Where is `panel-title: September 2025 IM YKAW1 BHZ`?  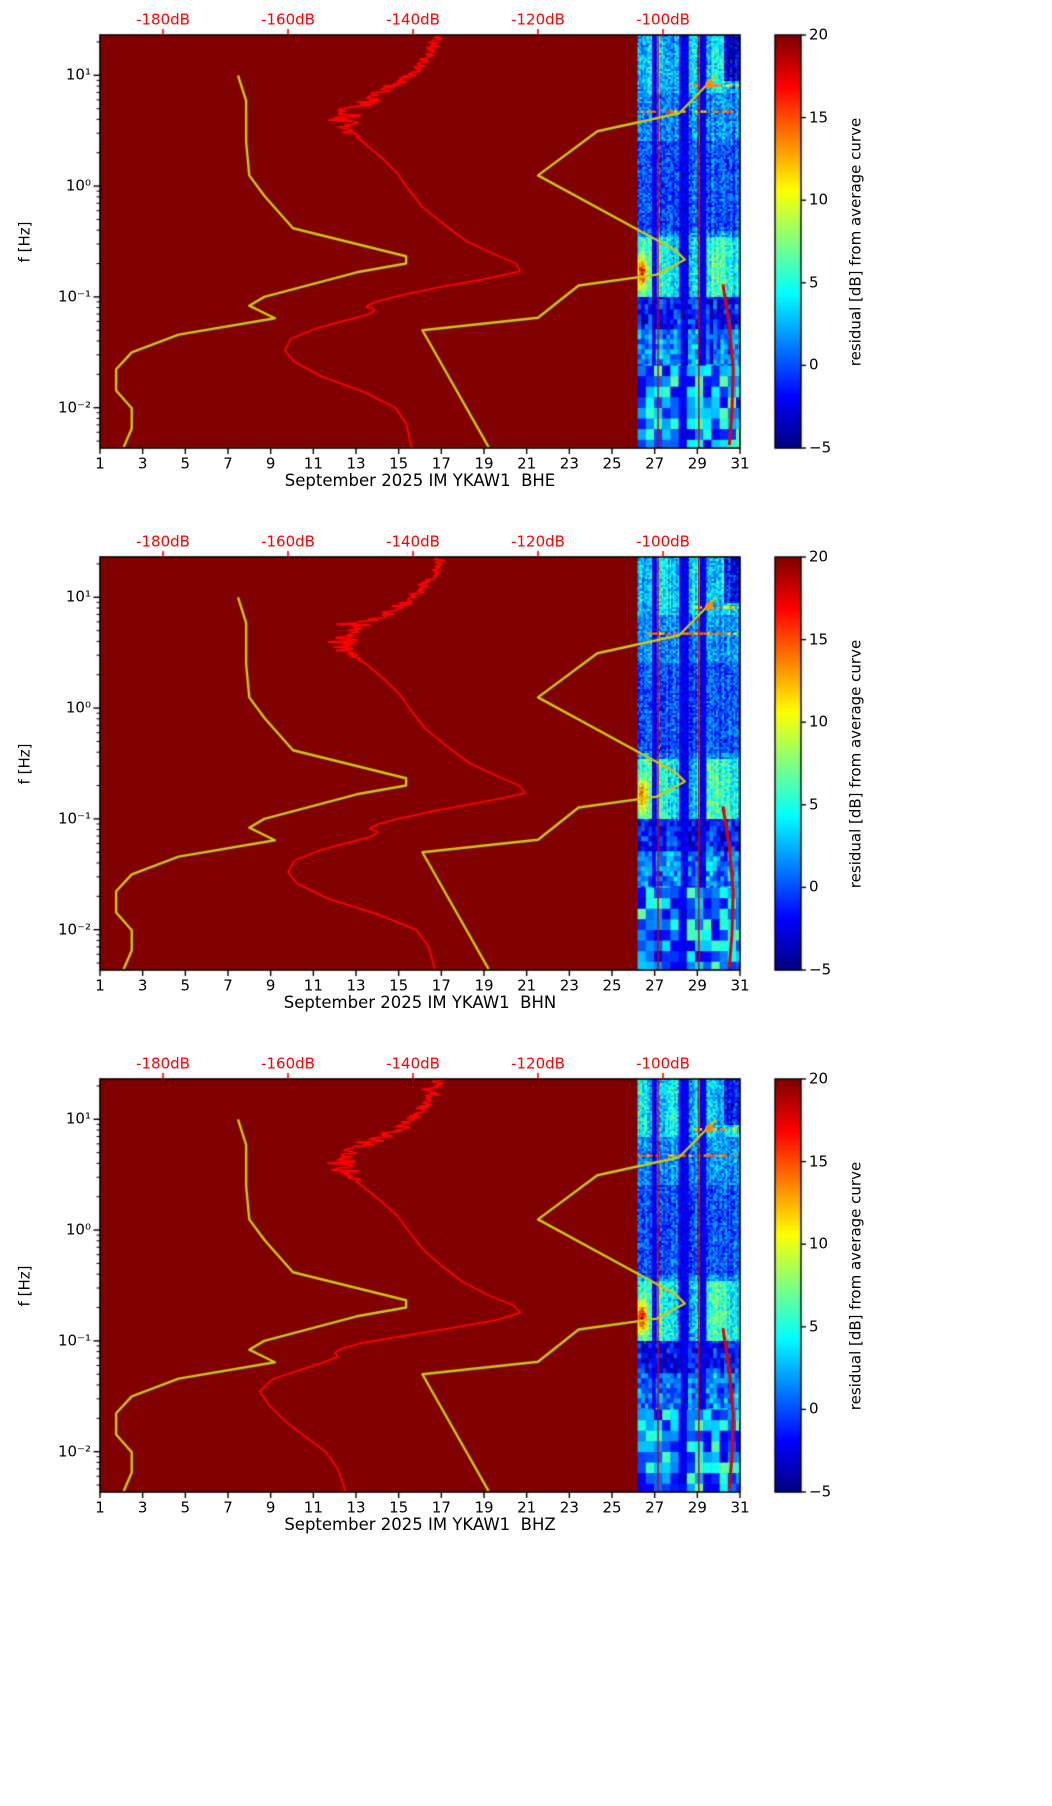 panel-title: September 2025 IM YKAW1 BHZ is located at coordinates (420, 1524).